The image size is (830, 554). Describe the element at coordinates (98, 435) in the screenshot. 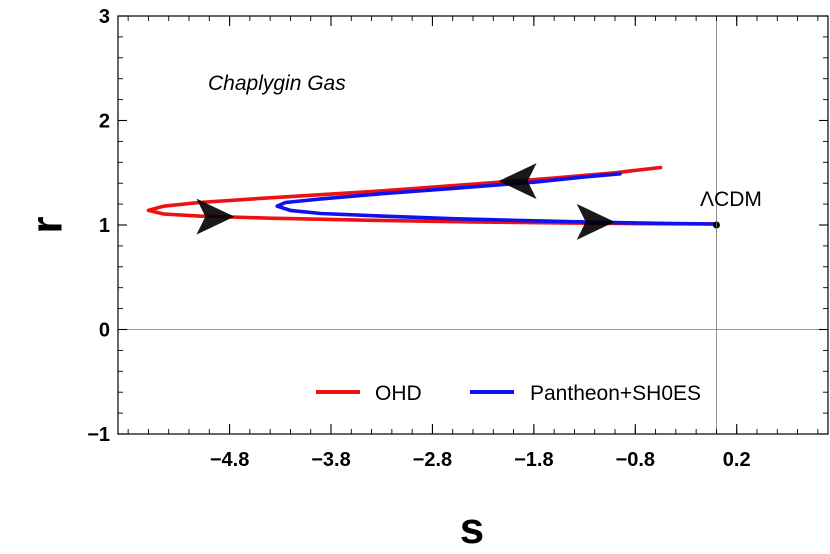

I see `y-tick-label: −1` at that location.